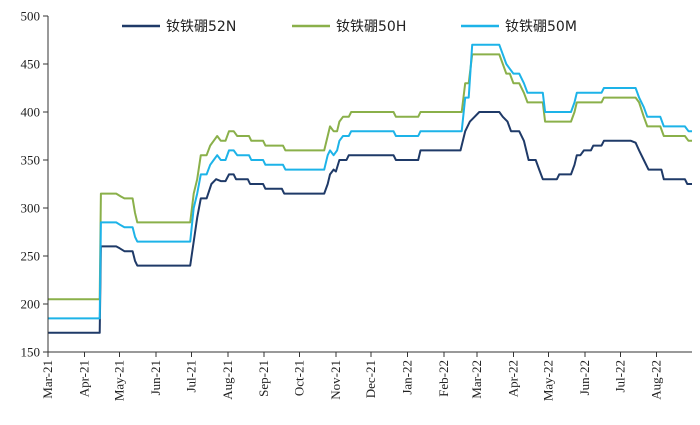  Describe the element at coordinates (298, 378) in the screenshot. I see `x-tick-label: Oct-21` at that location.